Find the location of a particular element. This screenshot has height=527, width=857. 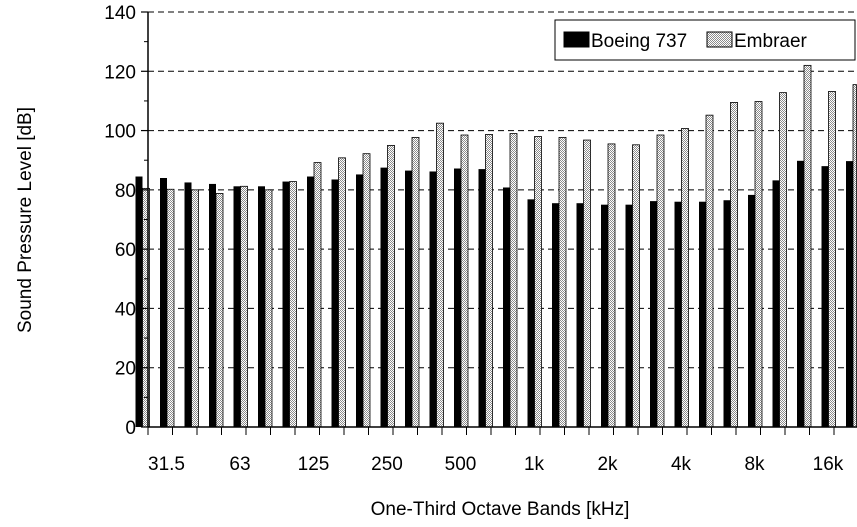

y-tick-label: 60 is located at coordinates (125, 250).